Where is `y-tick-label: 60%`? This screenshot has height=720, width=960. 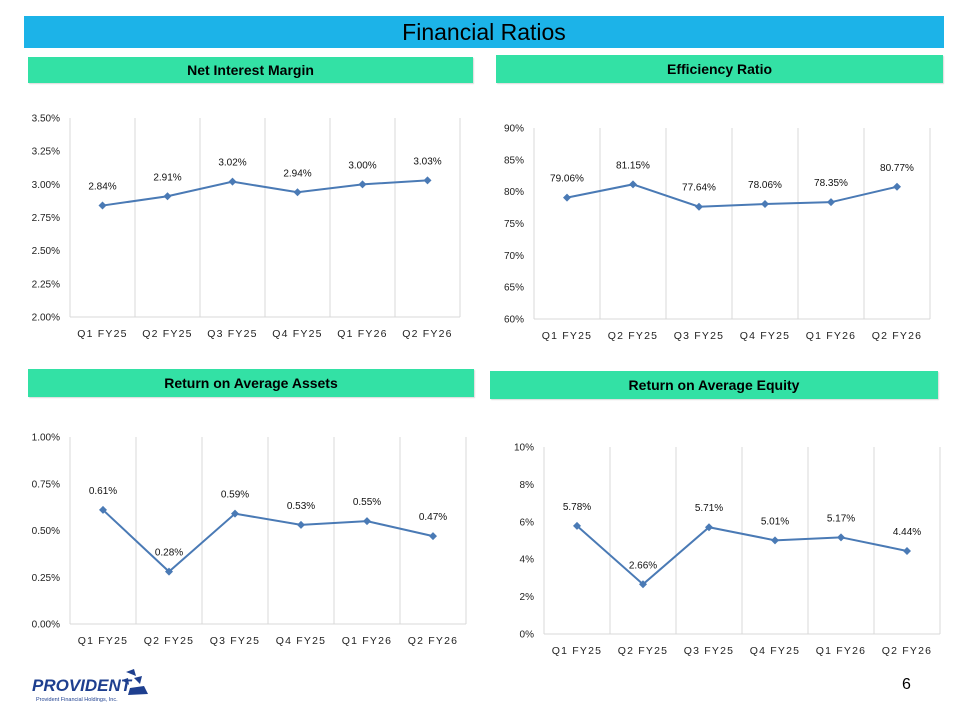 y-tick-label: 60% is located at coordinates (514, 320).